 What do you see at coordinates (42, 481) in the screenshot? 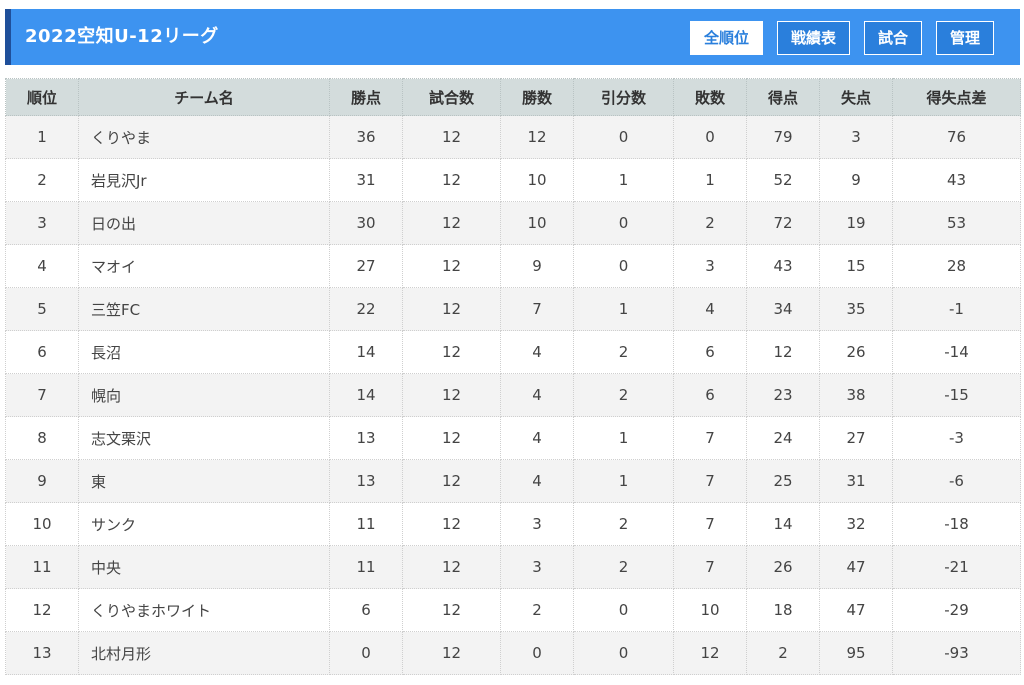
I see `rank-cell: 9` at bounding box center [42, 481].